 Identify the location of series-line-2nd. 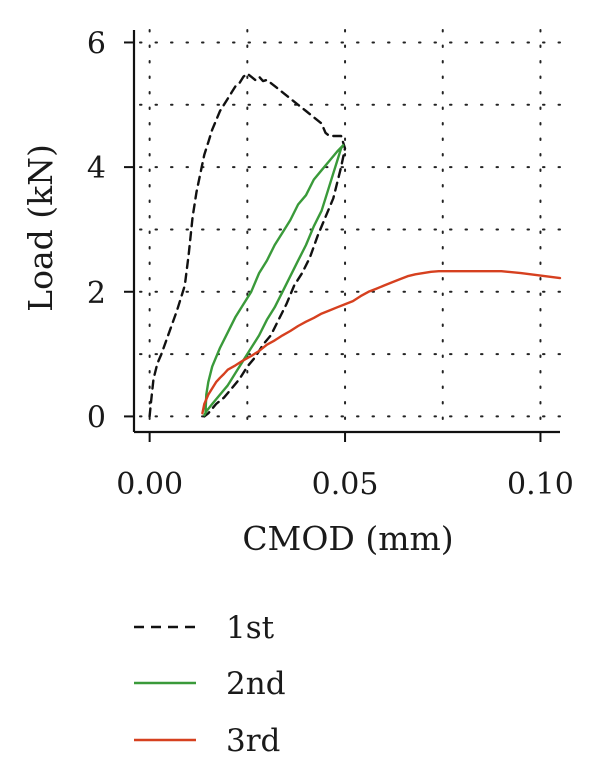
(274, 280).